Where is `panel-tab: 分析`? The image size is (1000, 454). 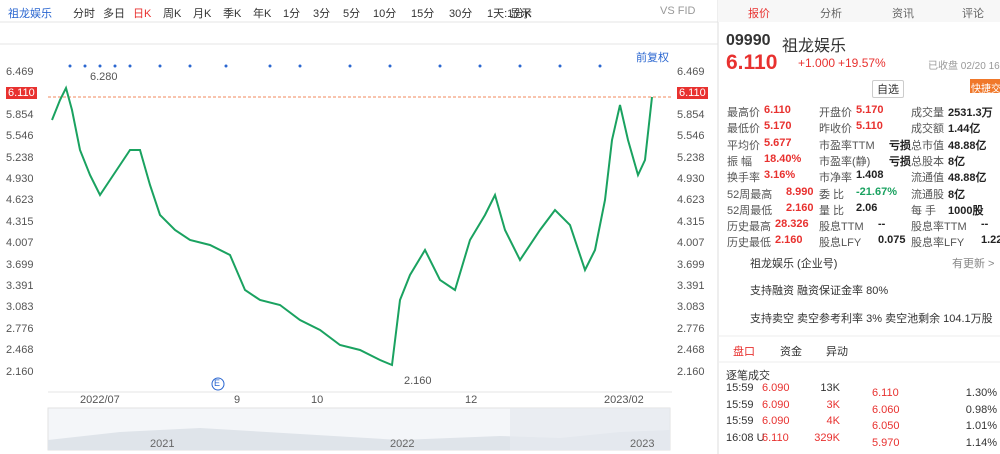 panel-tab: 分析 is located at coordinates (831, 14).